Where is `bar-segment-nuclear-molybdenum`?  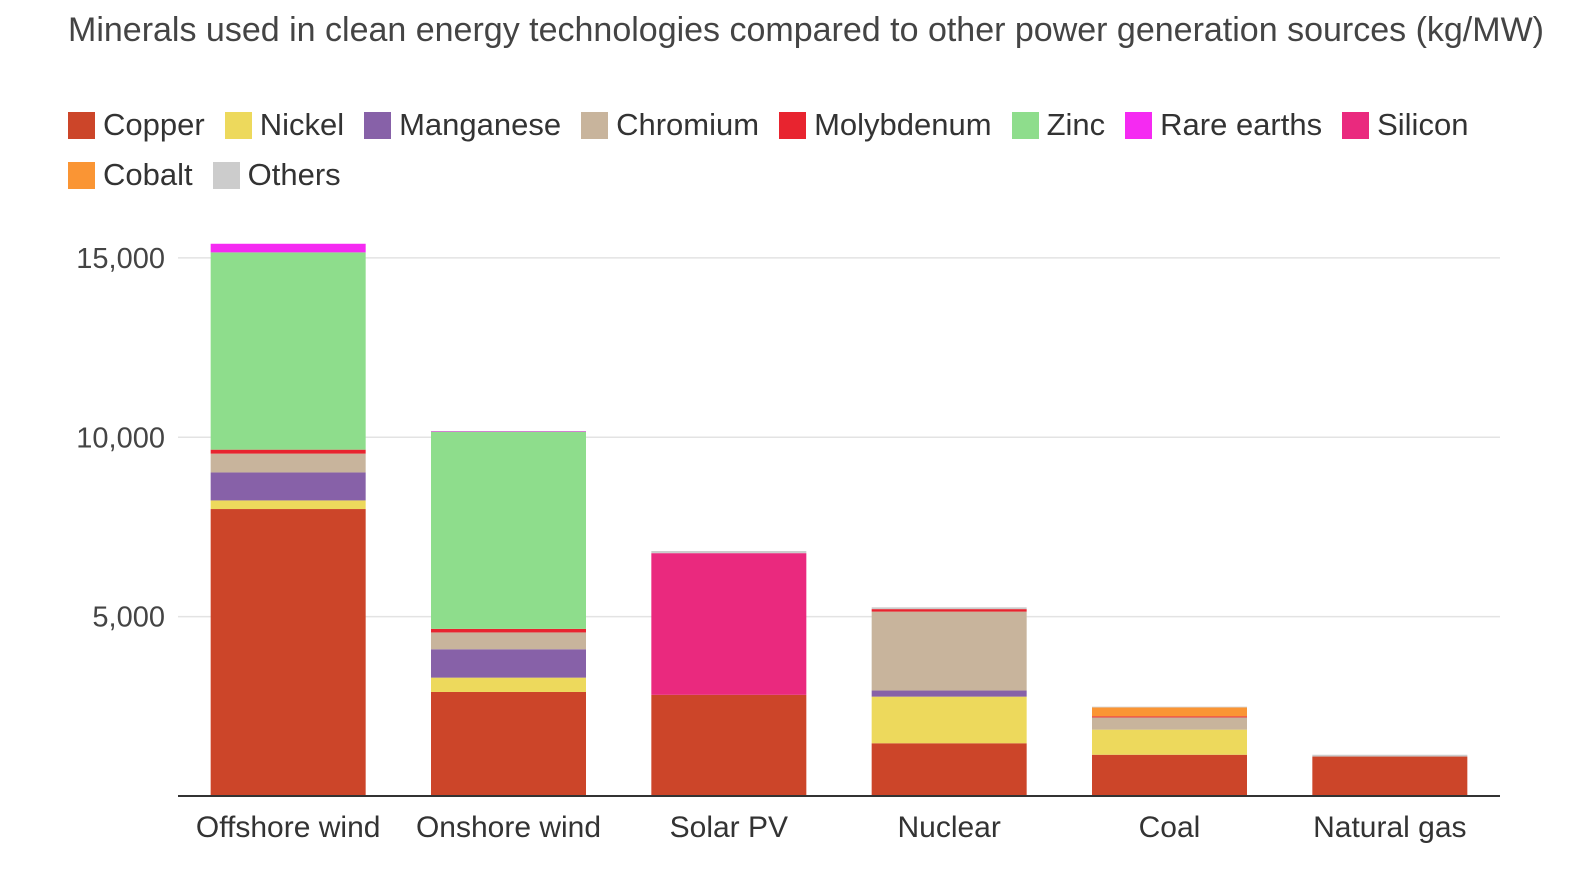
bar-segment-nuclear-molybdenum is located at coordinates (949, 610).